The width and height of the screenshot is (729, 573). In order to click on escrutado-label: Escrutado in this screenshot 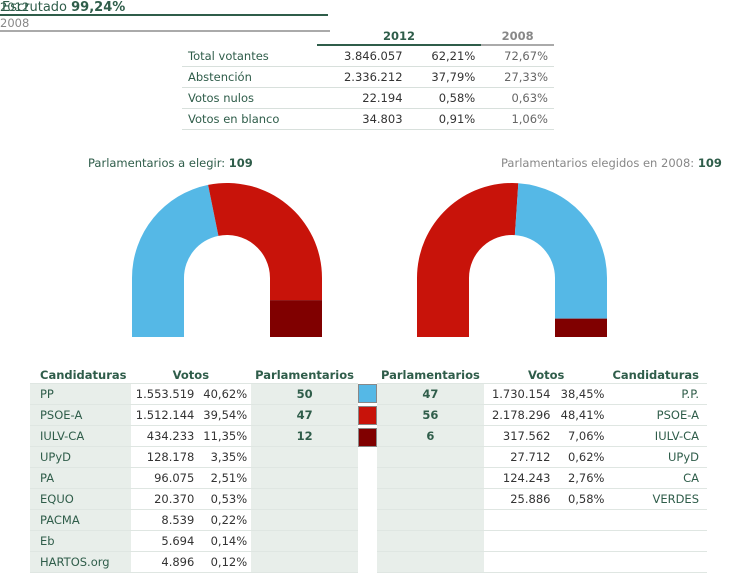, I will do `click(34, 7)`.